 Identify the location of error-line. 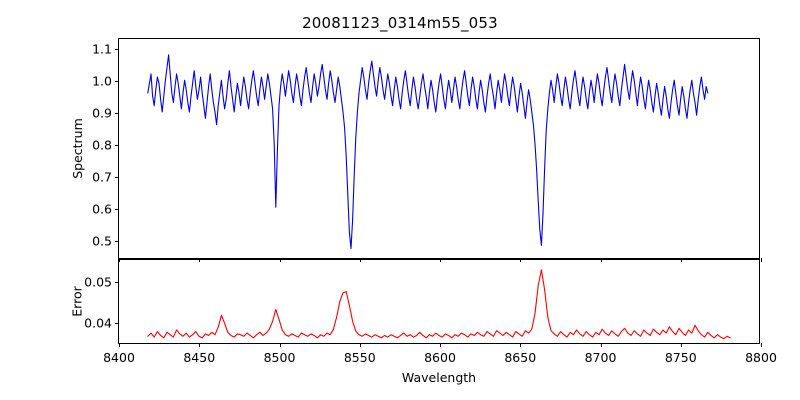
(439, 304).